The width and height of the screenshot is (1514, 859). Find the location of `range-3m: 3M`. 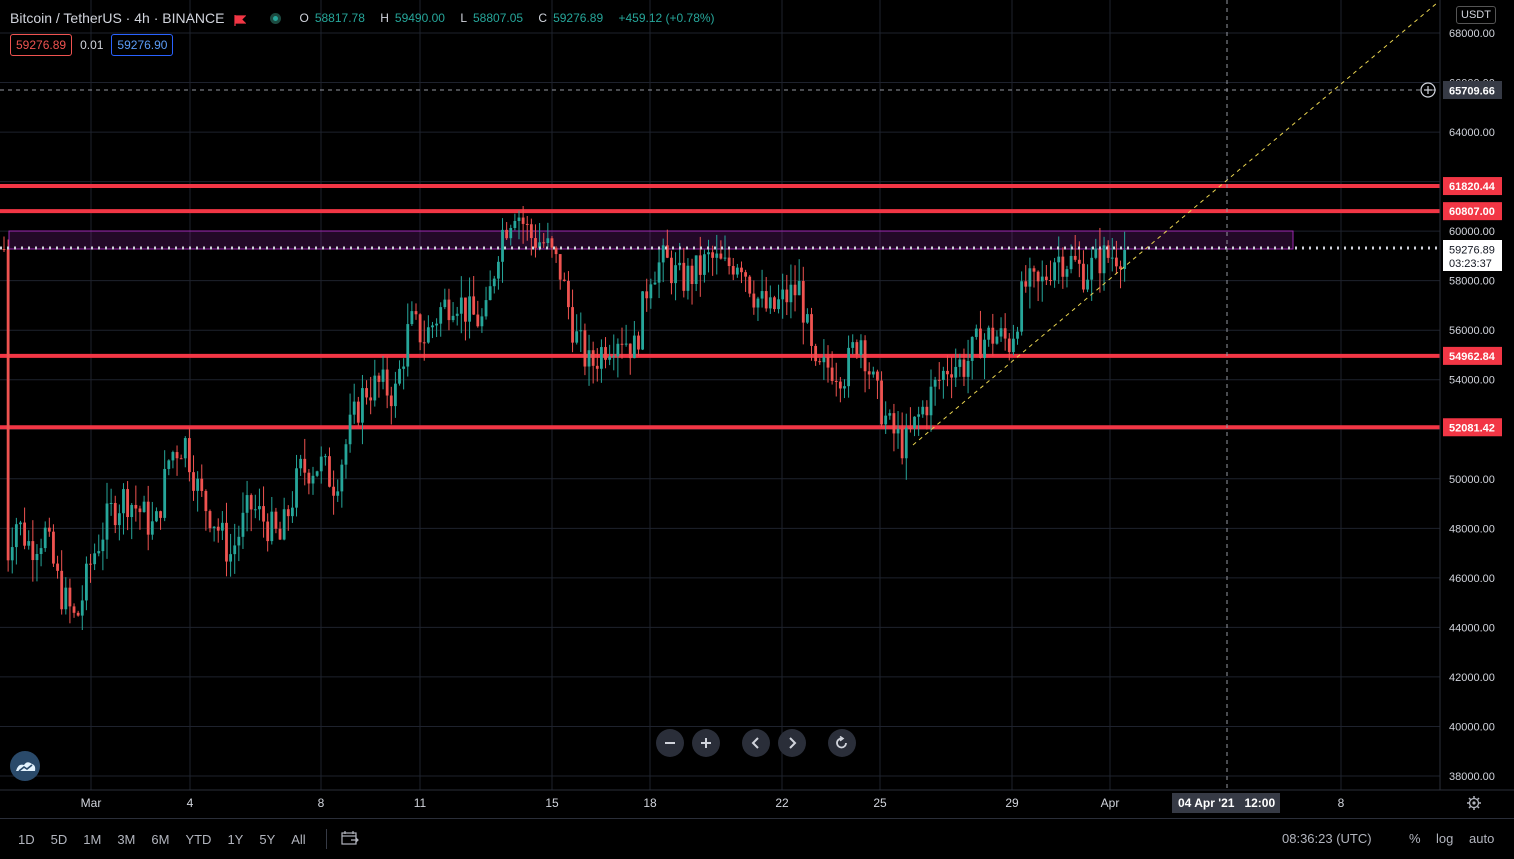

range-3m: 3M is located at coordinates (126, 839).